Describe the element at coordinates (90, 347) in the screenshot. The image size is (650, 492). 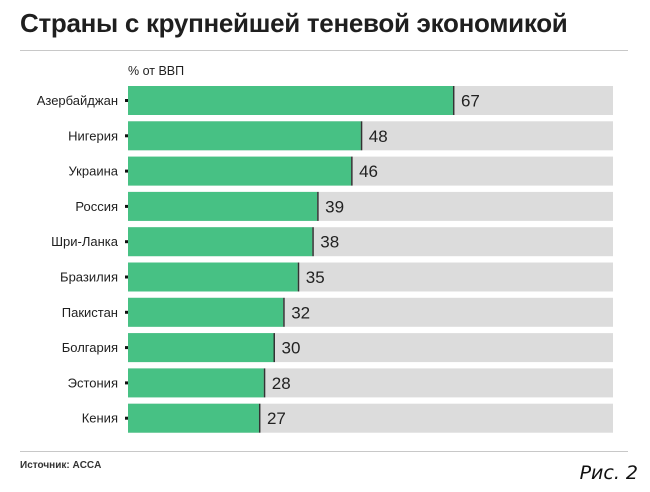
I see `category-label: Болгария` at that location.